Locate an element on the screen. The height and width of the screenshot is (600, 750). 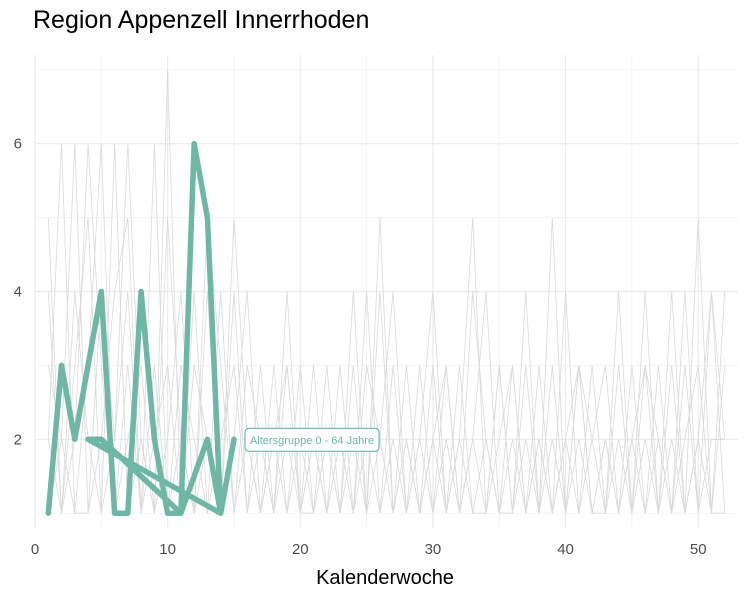
chart-title: Region Appenzell Innerrhoden is located at coordinates (201, 20).